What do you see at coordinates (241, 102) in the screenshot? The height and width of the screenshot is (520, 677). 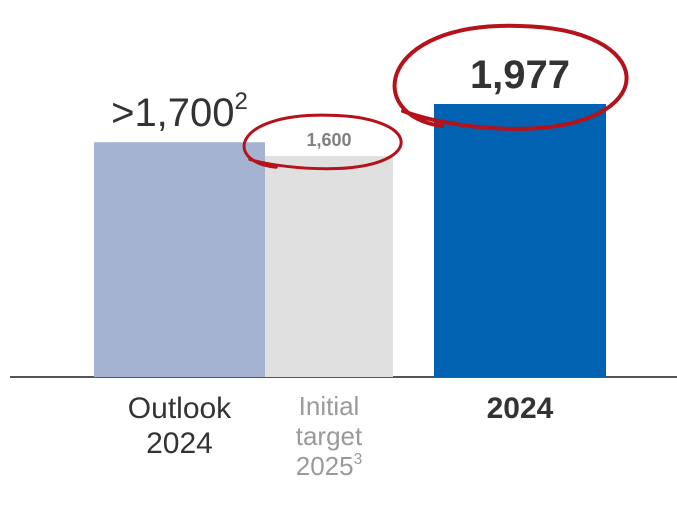 I see `footnote-mark: 2` at bounding box center [241, 102].